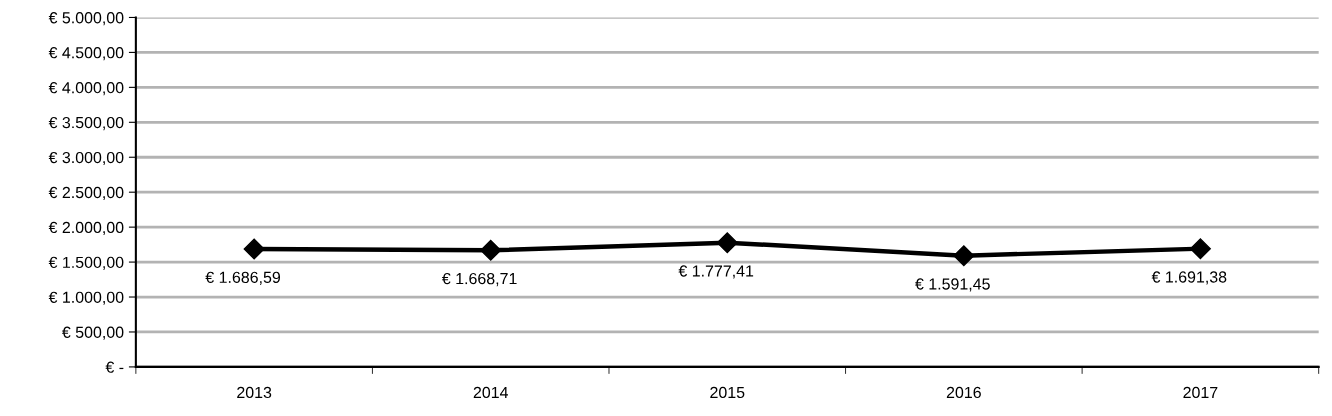  I want to click on x-tick-label: 2014, so click(491, 392).